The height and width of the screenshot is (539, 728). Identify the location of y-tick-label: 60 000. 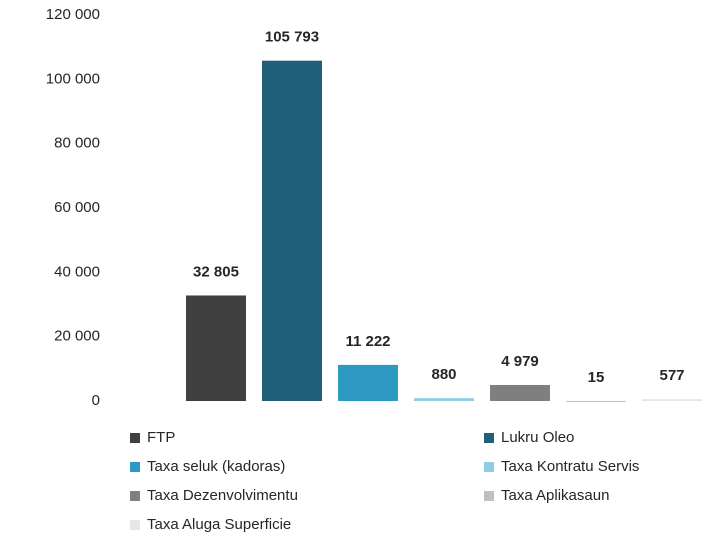
(77, 207).